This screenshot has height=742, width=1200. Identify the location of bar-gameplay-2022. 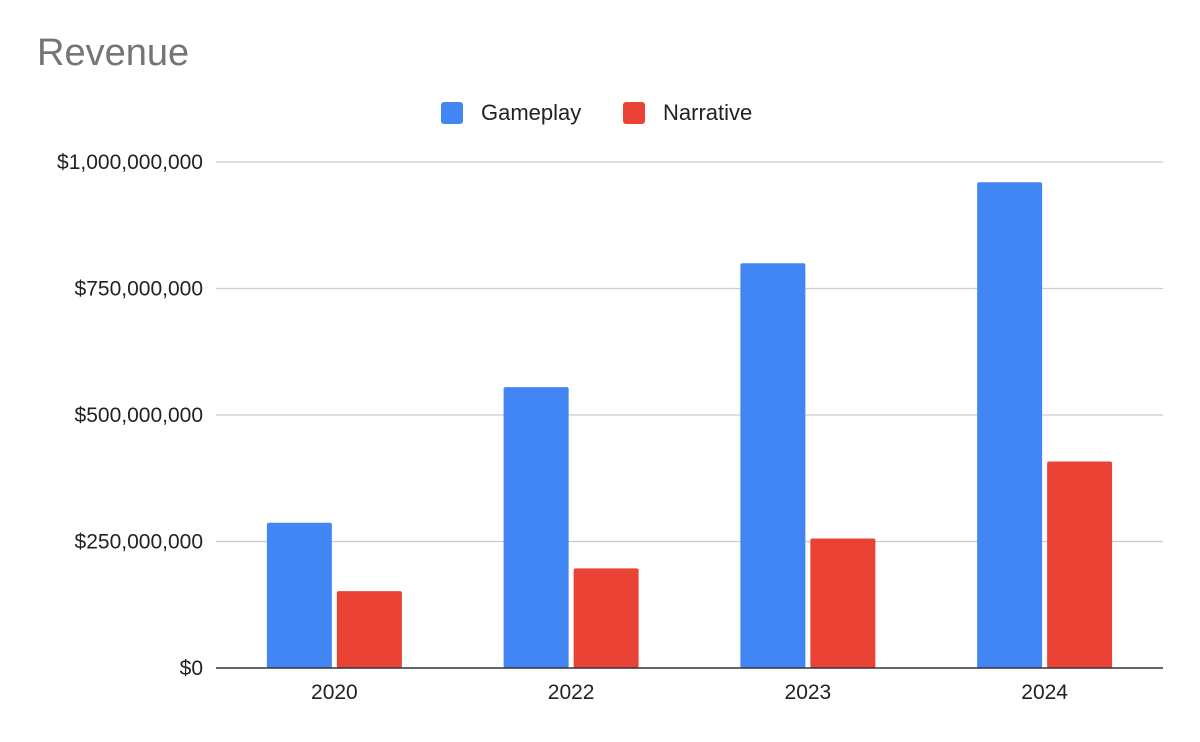
(536, 527).